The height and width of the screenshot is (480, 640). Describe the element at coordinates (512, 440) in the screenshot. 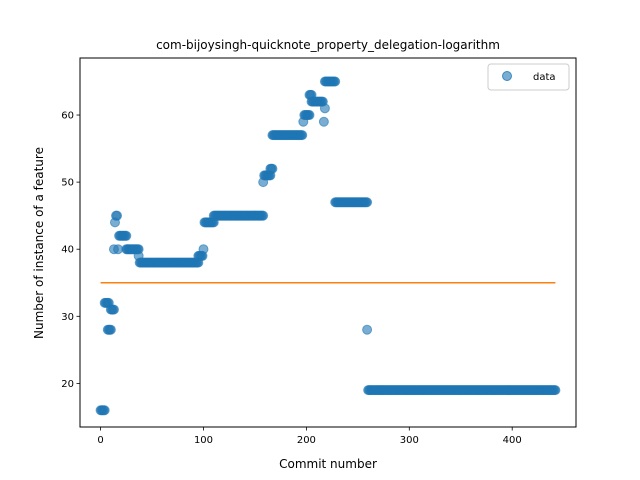

I see `x-tick-label: 400` at that location.